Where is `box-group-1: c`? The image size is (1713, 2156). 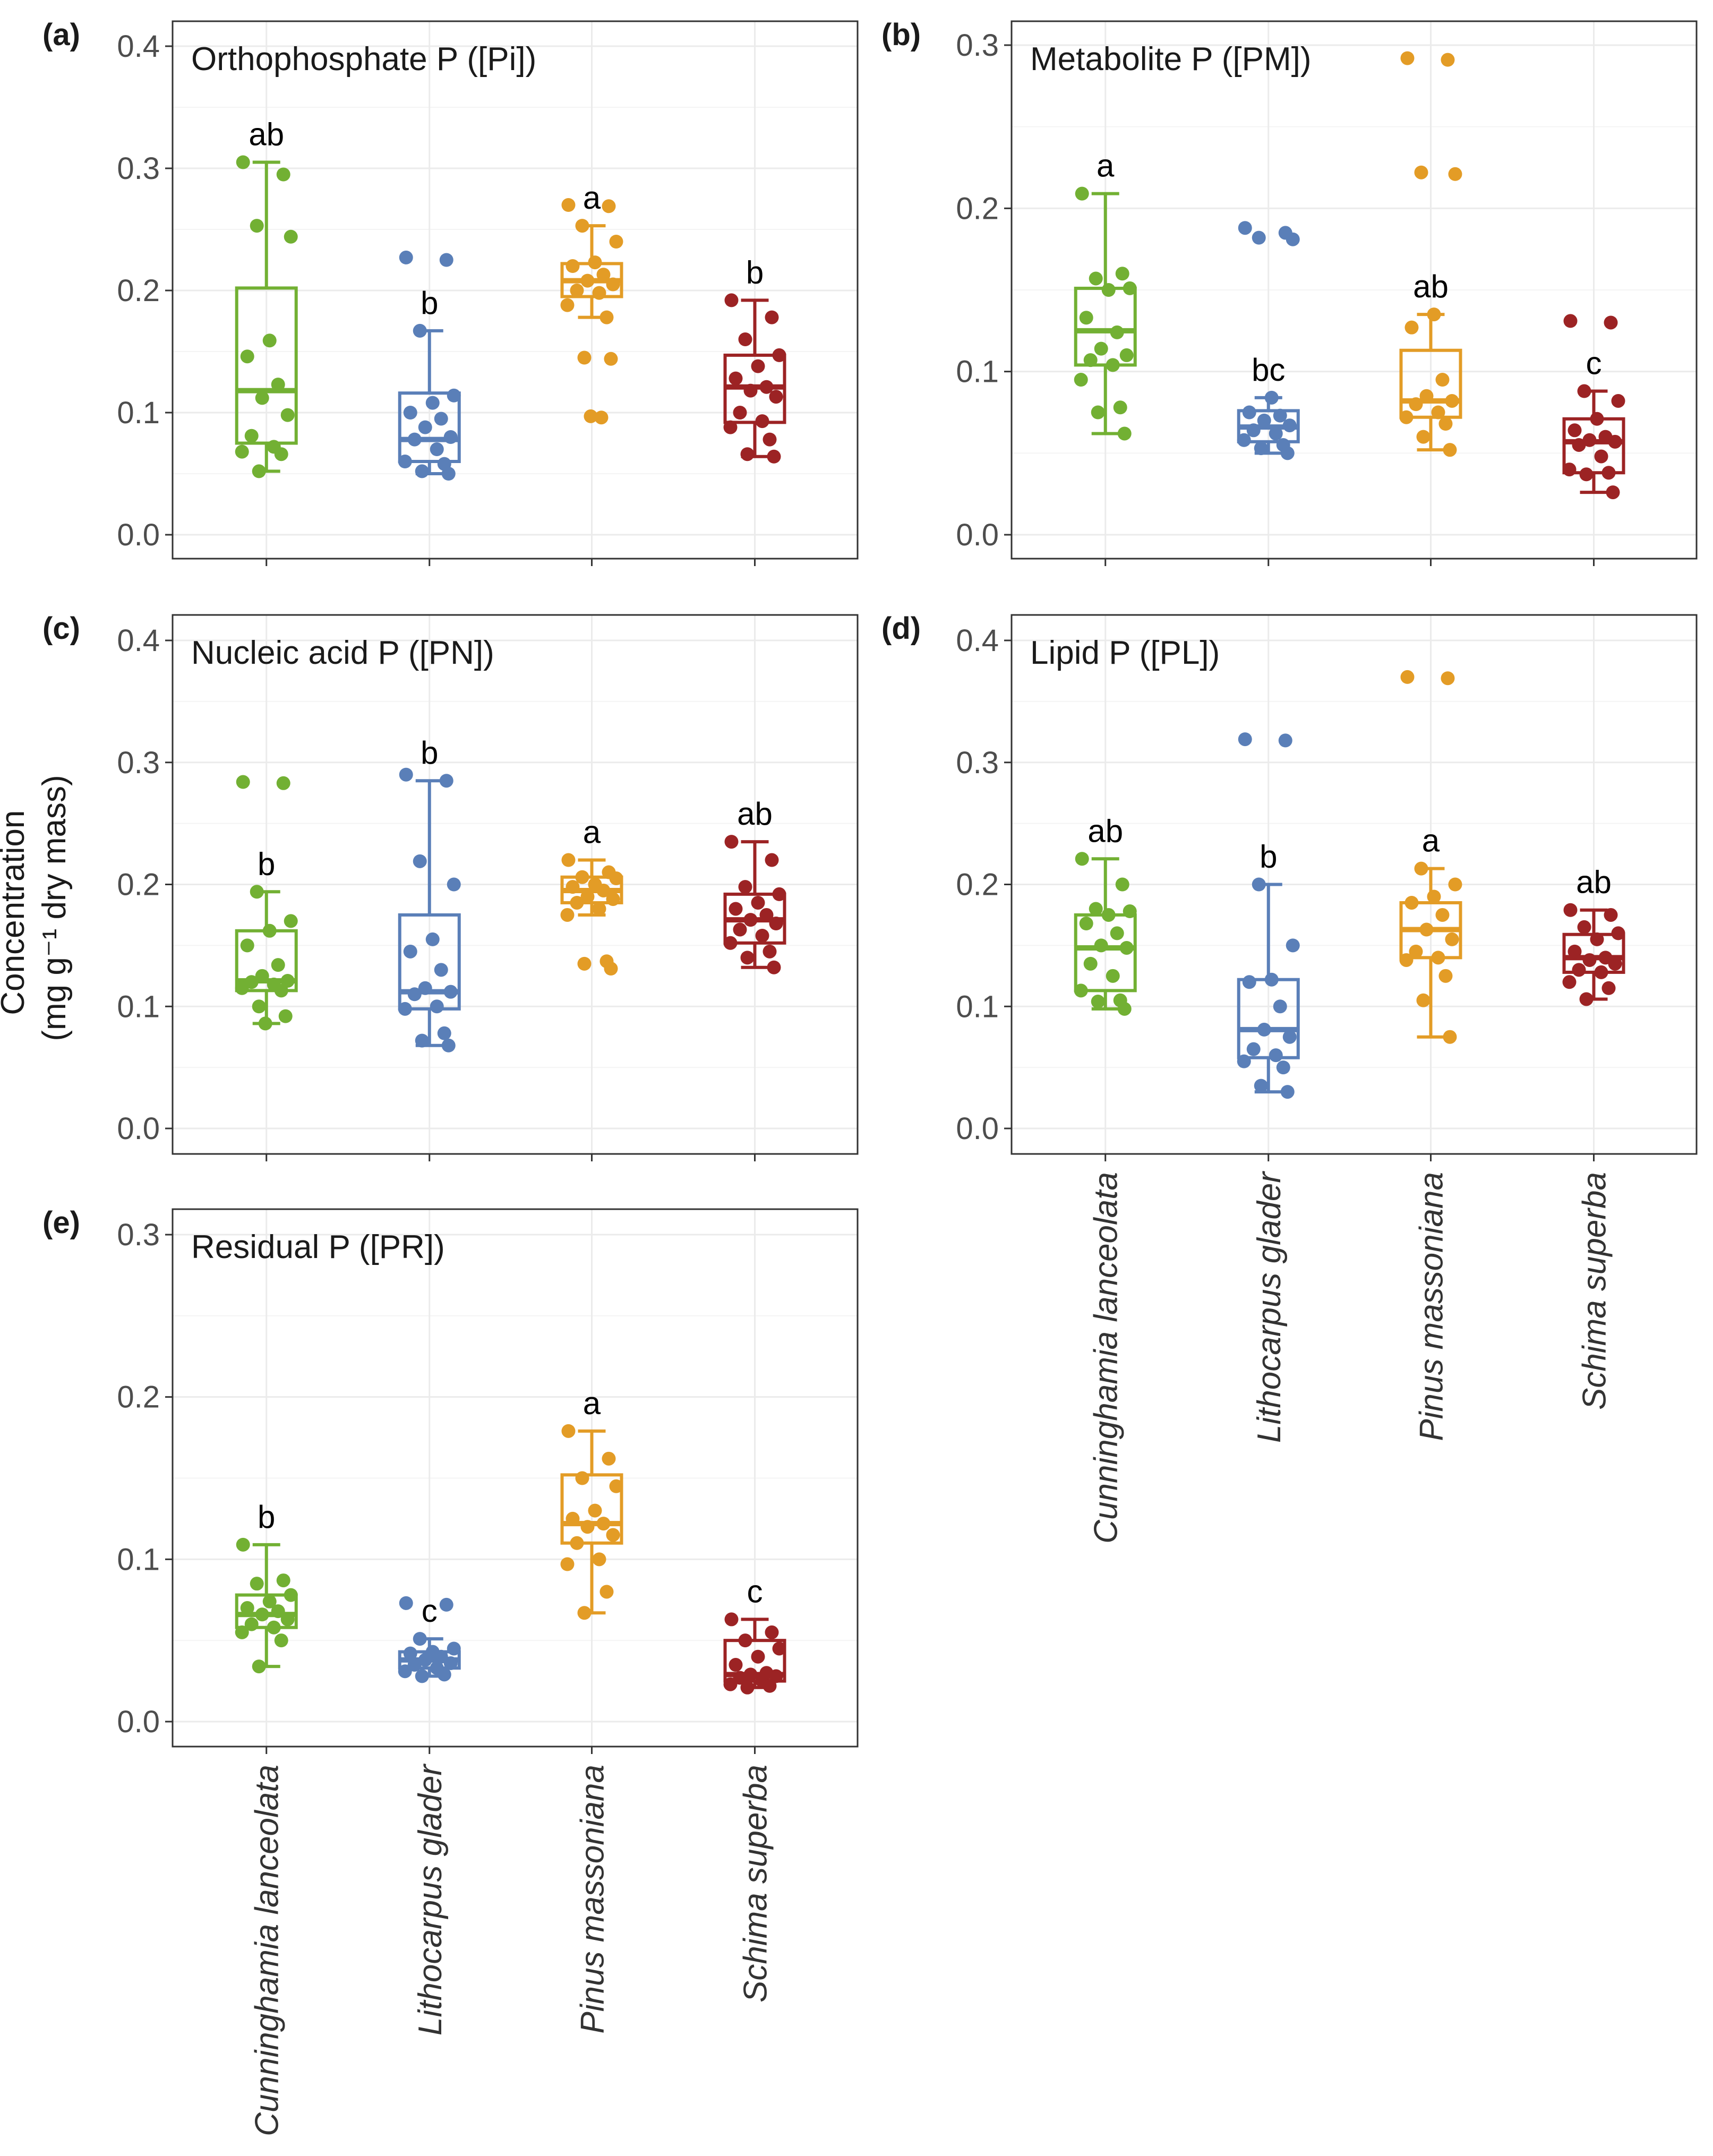 box-group-1: c is located at coordinates (429, 1638).